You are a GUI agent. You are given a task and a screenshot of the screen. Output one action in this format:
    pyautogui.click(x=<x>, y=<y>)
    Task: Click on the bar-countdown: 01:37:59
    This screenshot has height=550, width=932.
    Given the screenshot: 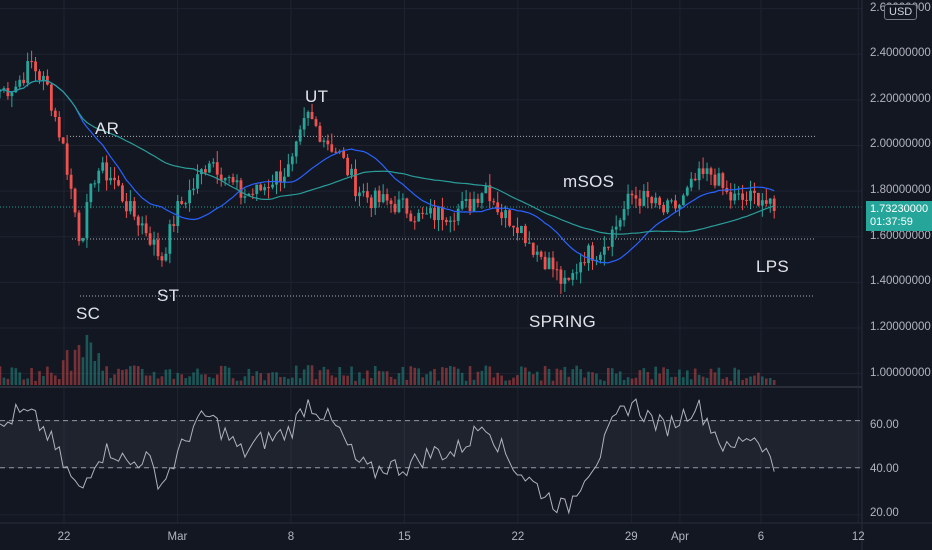 What is the action you would take?
    pyautogui.click(x=891, y=222)
    